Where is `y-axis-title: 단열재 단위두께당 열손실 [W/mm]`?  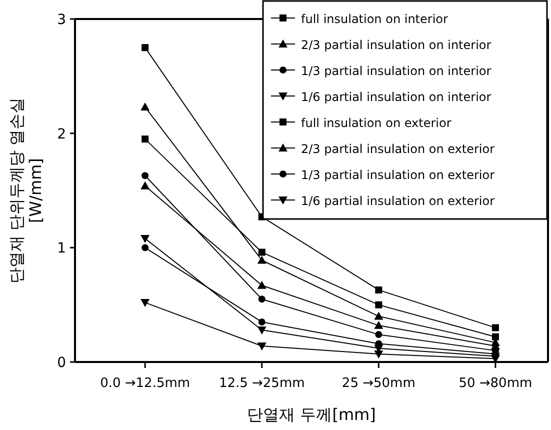 y-axis-title: 단열재 단위두께당 열손실 [W/mm] is located at coordinates (26, 190).